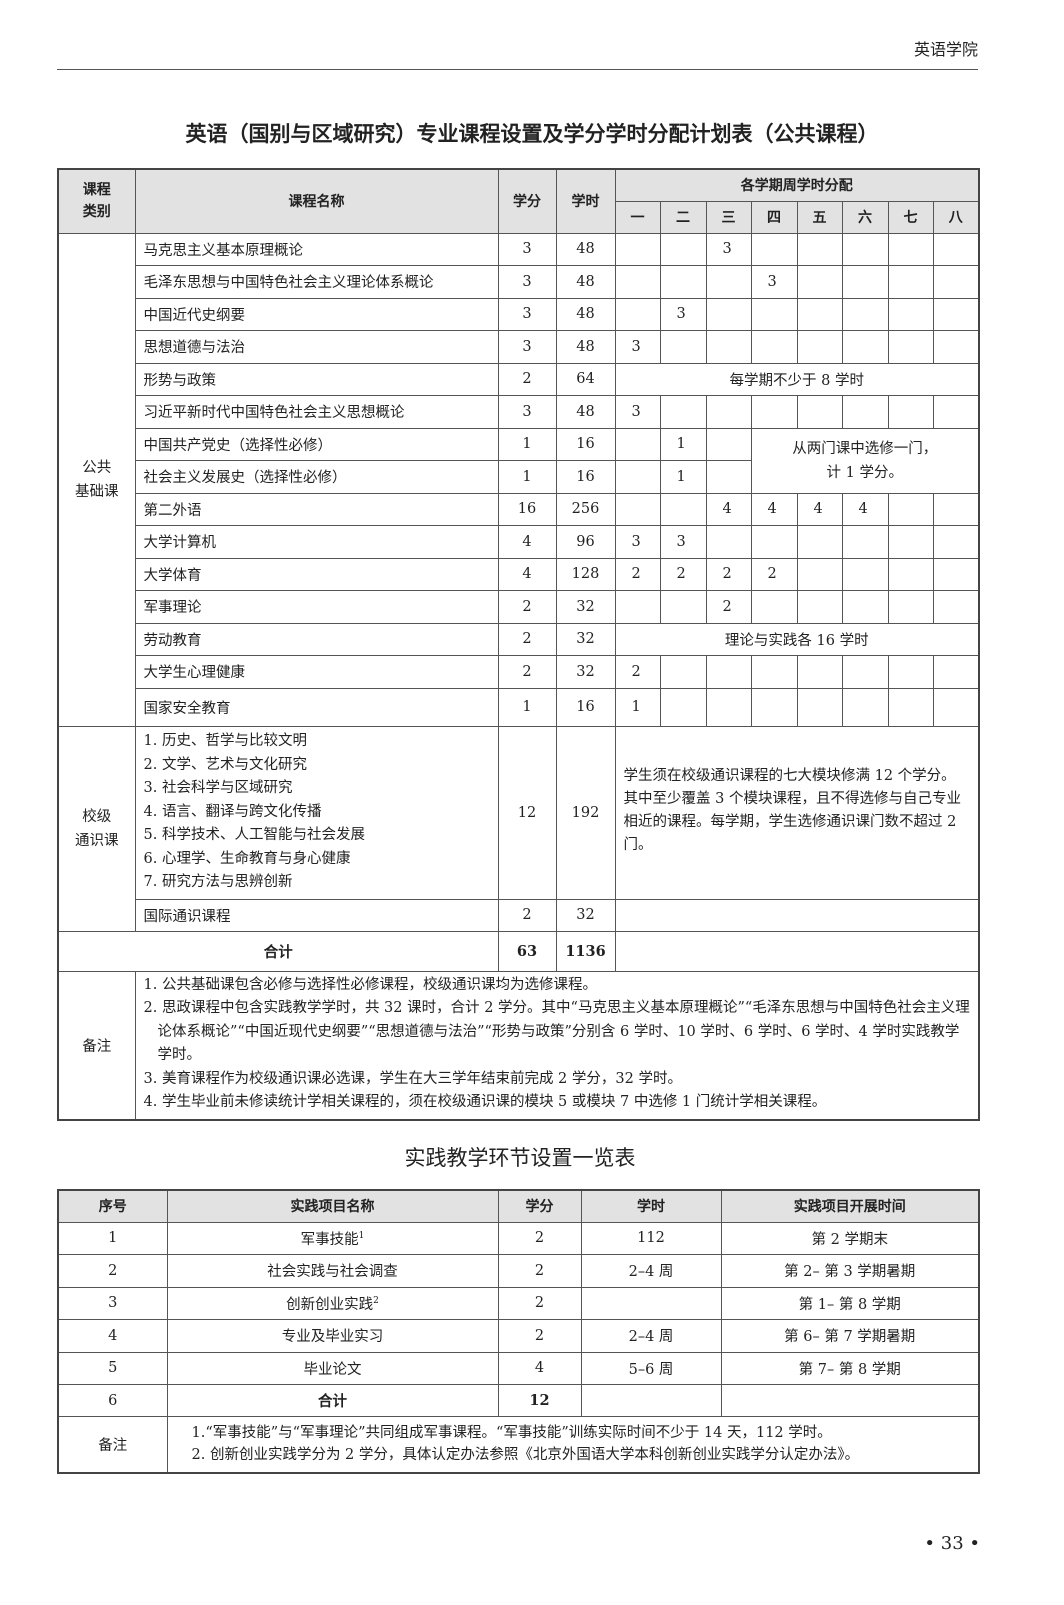 The height and width of the screenshot is (1605, 1064). What do you see at coordinates (519, 347) in the screenshot?
I see `course-row: 思想道德与法治 3 48 3` at bounding box center [519, 347].